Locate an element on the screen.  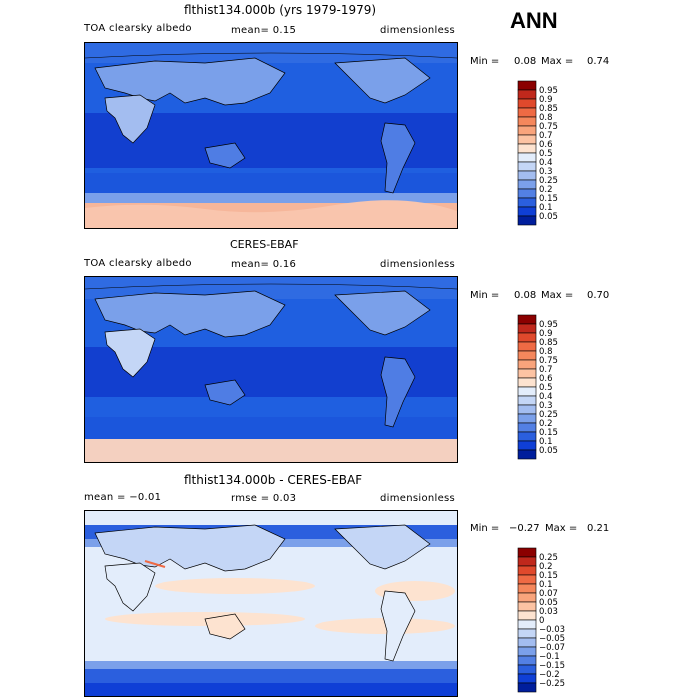
panel1-title: flthist134.000b (yrs 1979-1979) is located at coordinates (280, 10).